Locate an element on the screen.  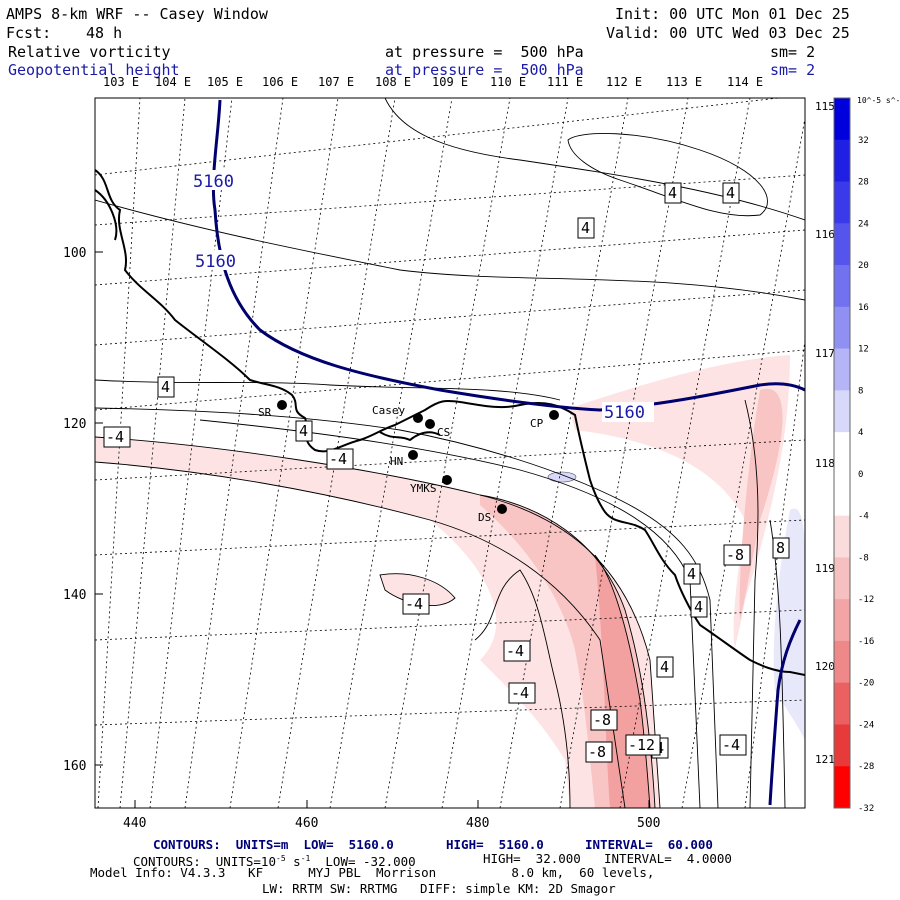
y-axis-label: 100 is located at coordinates (74, 253).